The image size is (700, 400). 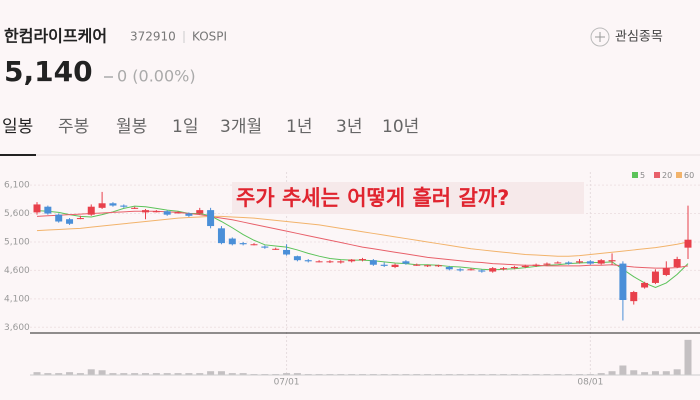 I want to click on market: KOSPI, so click(x=209, y=37).